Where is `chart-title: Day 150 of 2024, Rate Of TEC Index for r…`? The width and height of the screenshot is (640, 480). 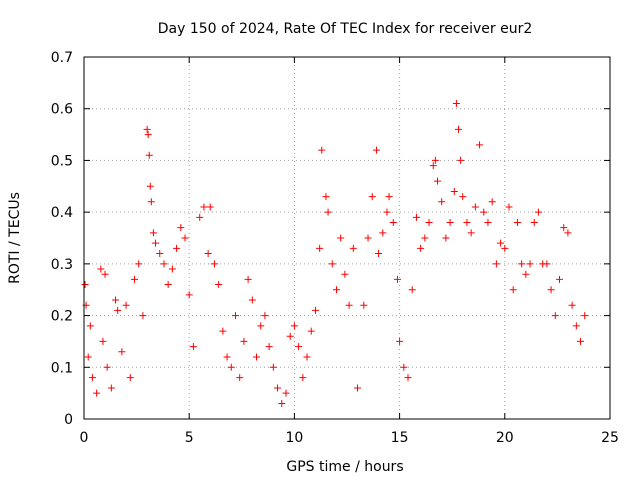 chart-title: Day 150 of 2024, Rate Of TEC Index for r… is located at coordinates (345, 29).